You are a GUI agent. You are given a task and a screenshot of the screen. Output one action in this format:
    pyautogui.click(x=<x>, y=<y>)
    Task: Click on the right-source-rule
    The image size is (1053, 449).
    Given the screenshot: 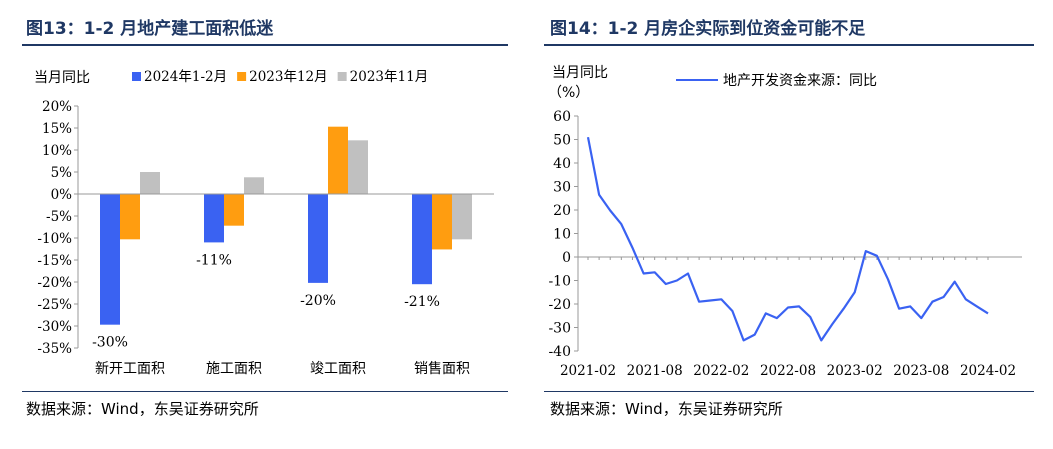 What is the action you would take?
    pyautogui.click(x=789, y=391)
    